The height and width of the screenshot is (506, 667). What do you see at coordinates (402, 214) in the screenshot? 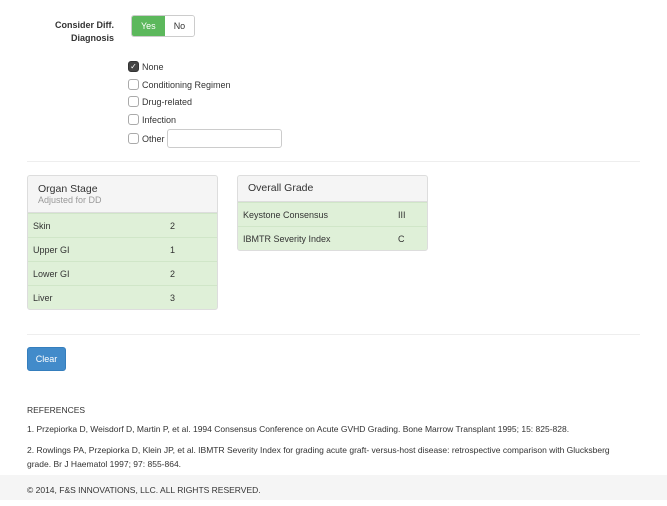
I see `row-value: III` at bounding box center [402, 214].